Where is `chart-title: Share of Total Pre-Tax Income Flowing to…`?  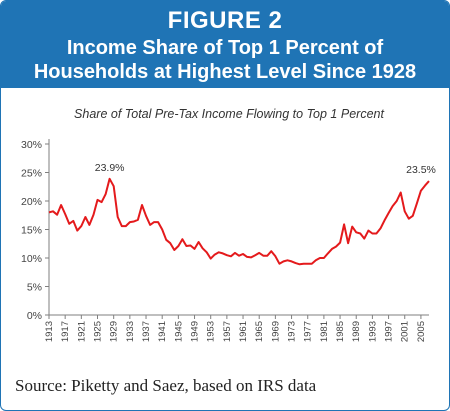 chart-title: Share of Total Pre-Tax Income Flowing to… is located at coordinates (229, 114).